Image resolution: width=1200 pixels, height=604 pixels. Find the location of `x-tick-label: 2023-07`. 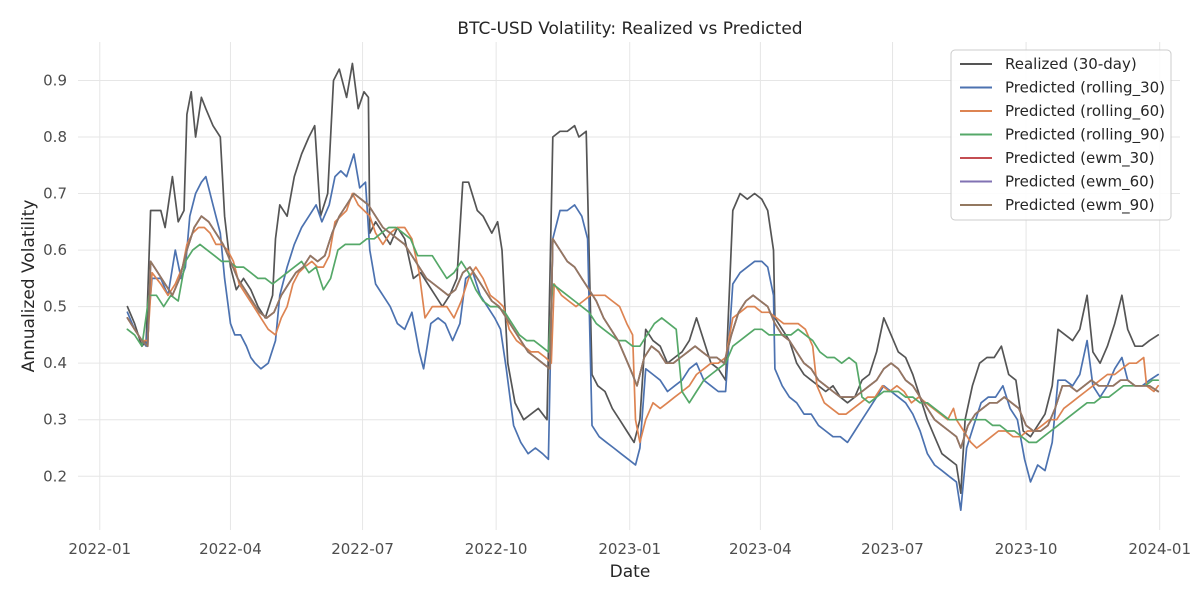

x-tick-label: 2023-07 is located at coordinates (892, 549).